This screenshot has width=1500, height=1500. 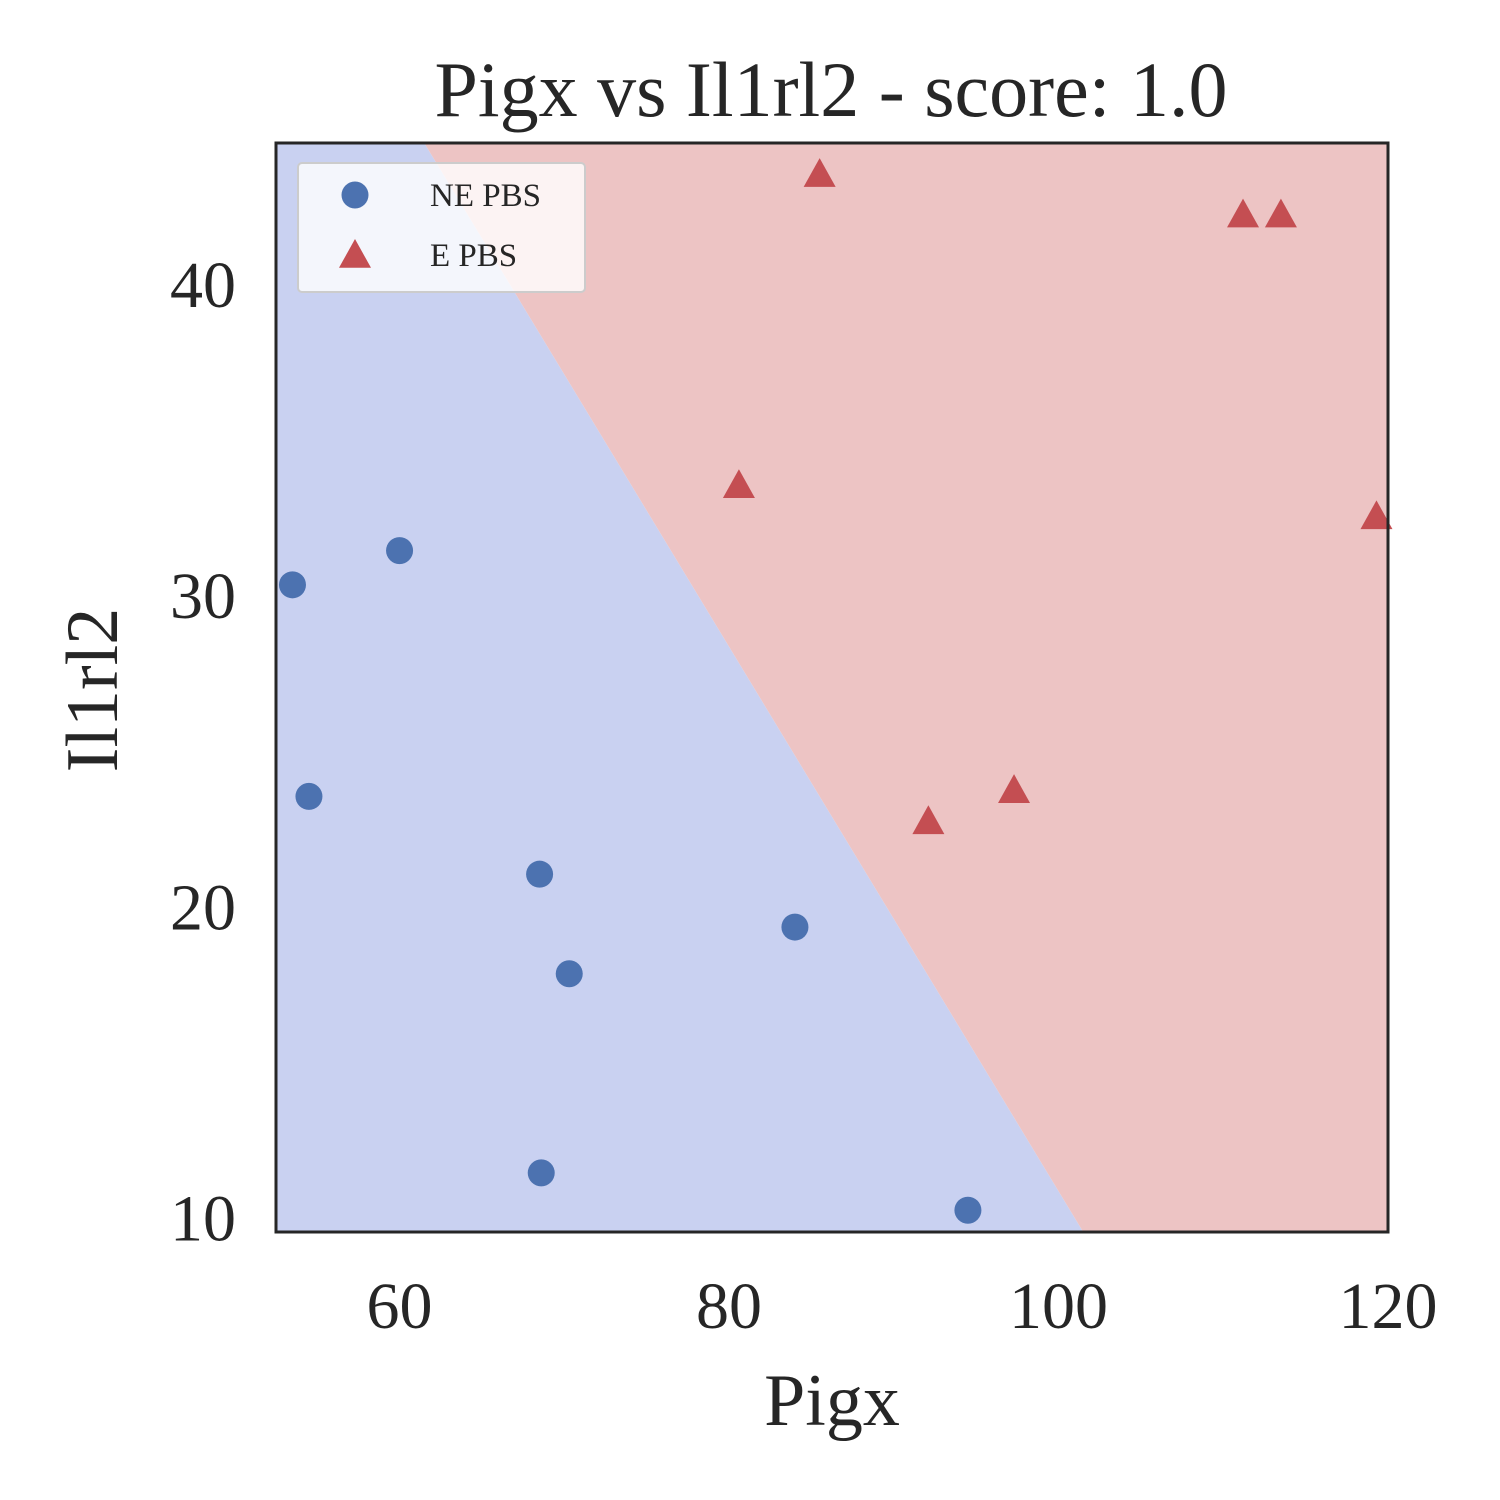 I want to click on chart-title: Pigx vs Il1rl2 - score: 1.0, so click(x=831, y=89).